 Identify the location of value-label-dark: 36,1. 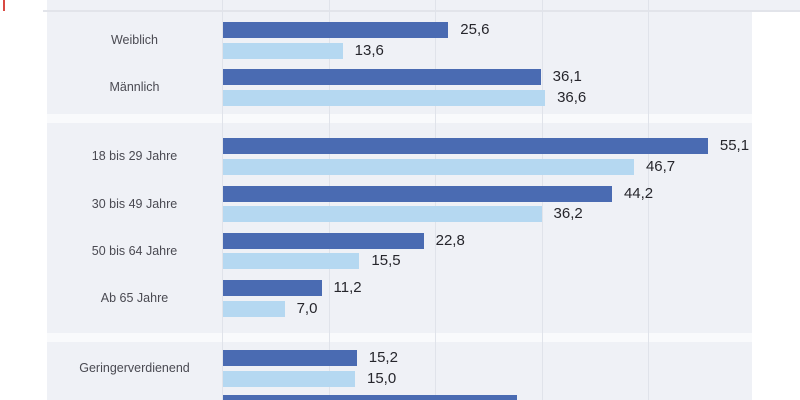
(567, 76).